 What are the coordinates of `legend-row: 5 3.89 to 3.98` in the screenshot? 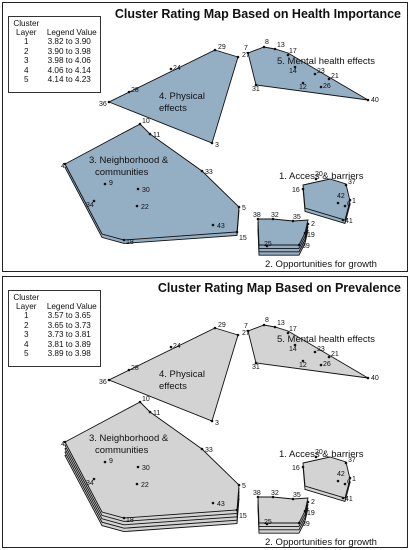 It's located at (54, 354).